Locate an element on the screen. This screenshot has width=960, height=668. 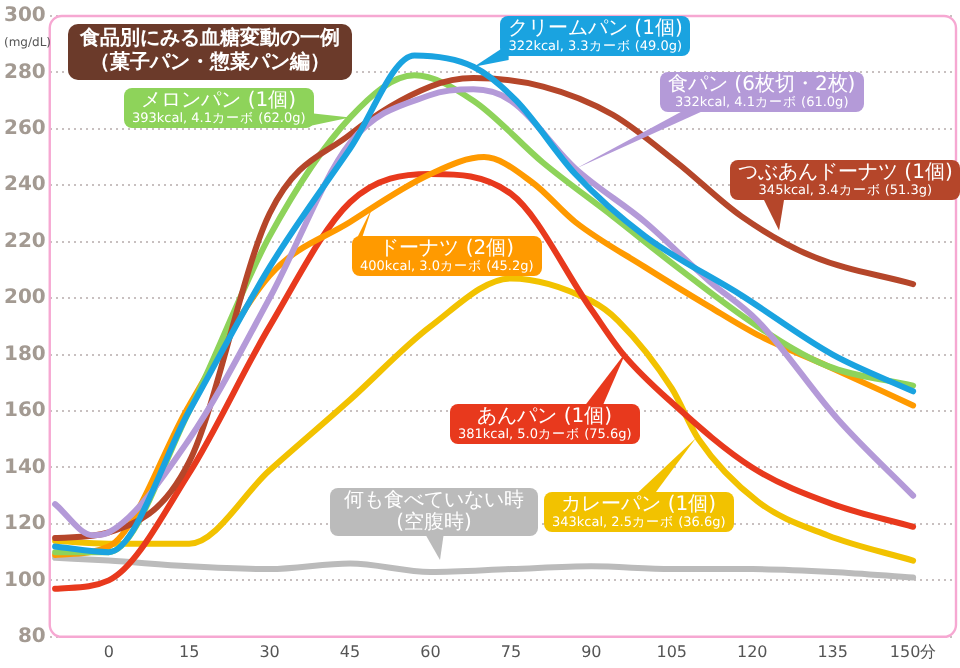
series-label: 何も食べていない時 (空腹時) is located at coordinates (434, 512).